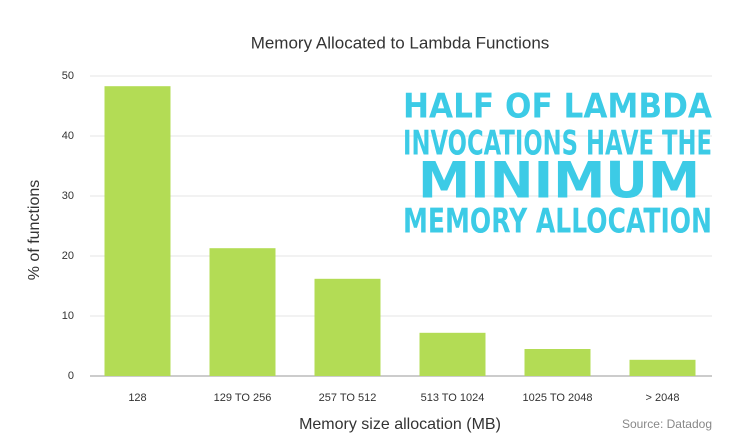 The image size is (750, 446). I want to click on y-tick-label: 40, so click(68, 136).